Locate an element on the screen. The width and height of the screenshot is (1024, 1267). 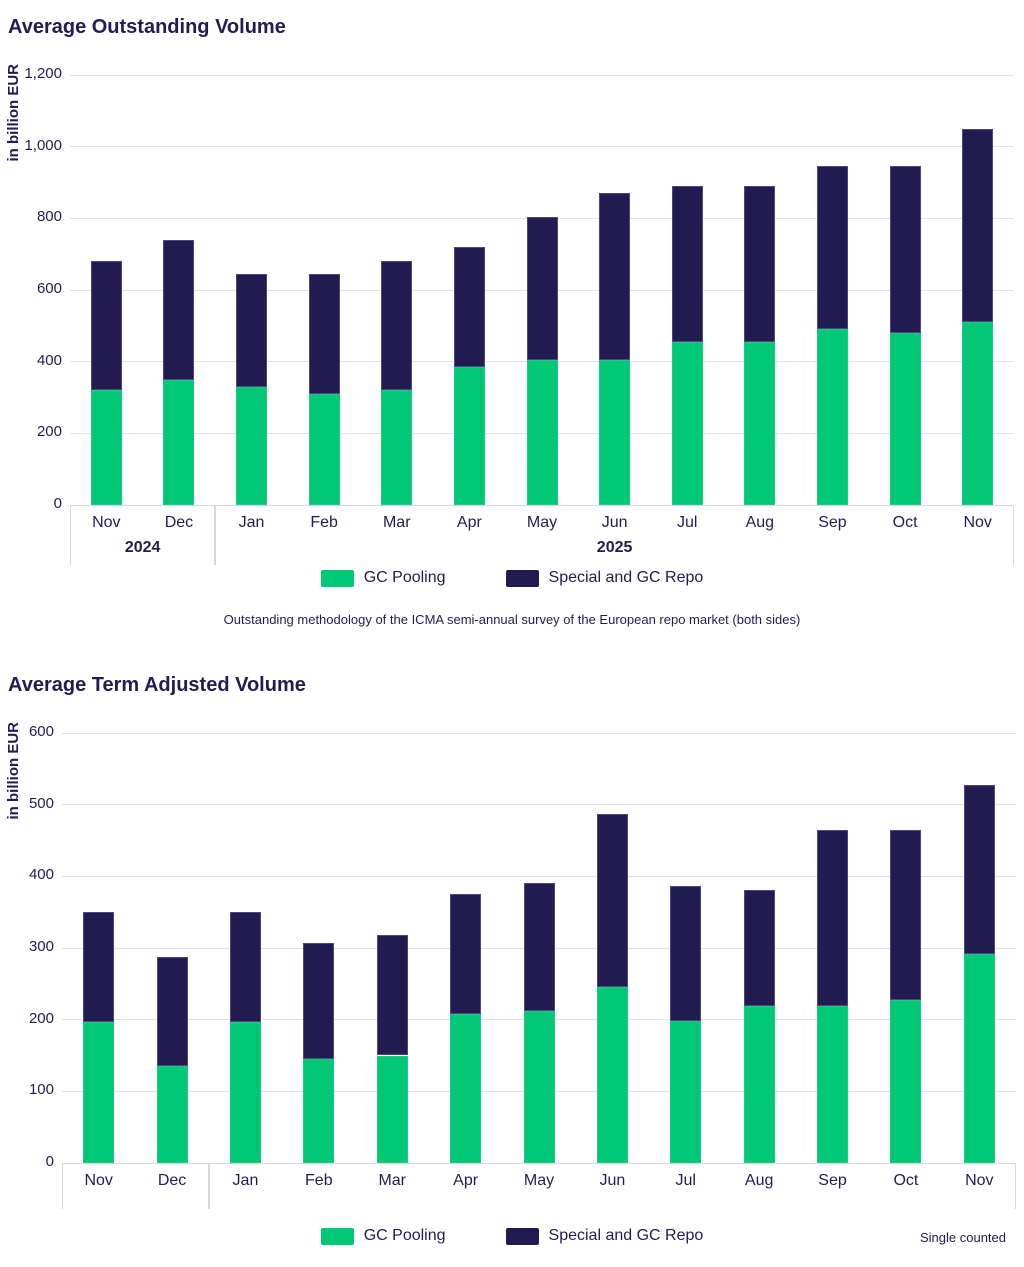
chart1-gridline-1,200 is located at coordinates (542, 75).